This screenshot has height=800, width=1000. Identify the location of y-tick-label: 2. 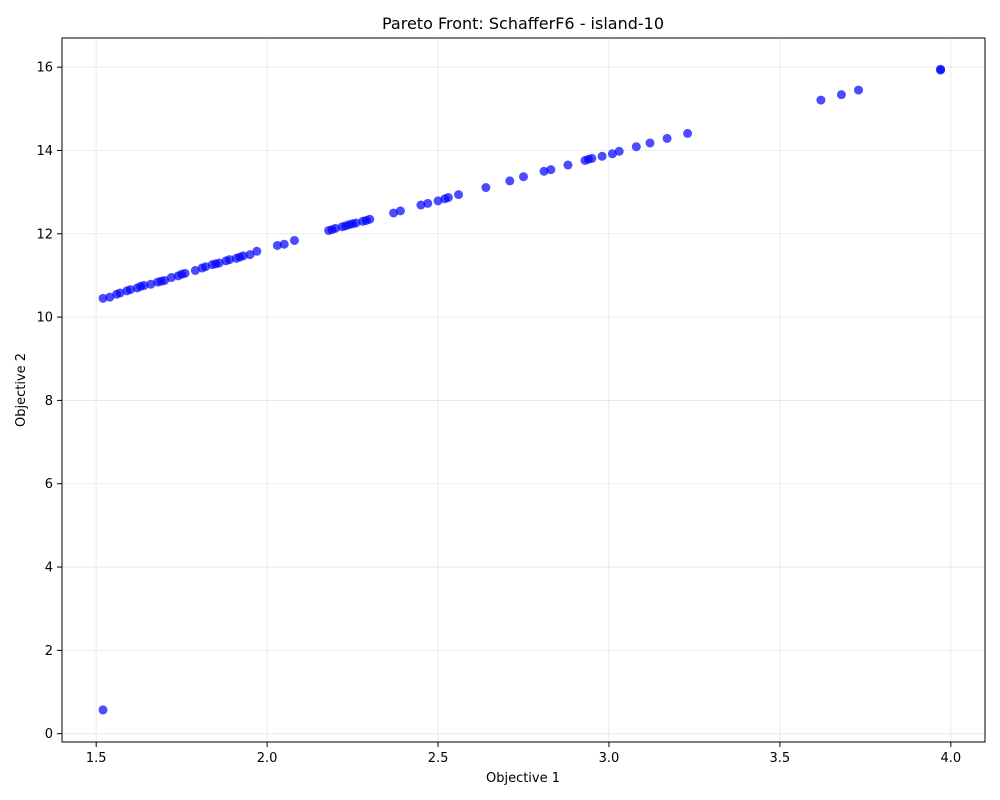
(49, 651).